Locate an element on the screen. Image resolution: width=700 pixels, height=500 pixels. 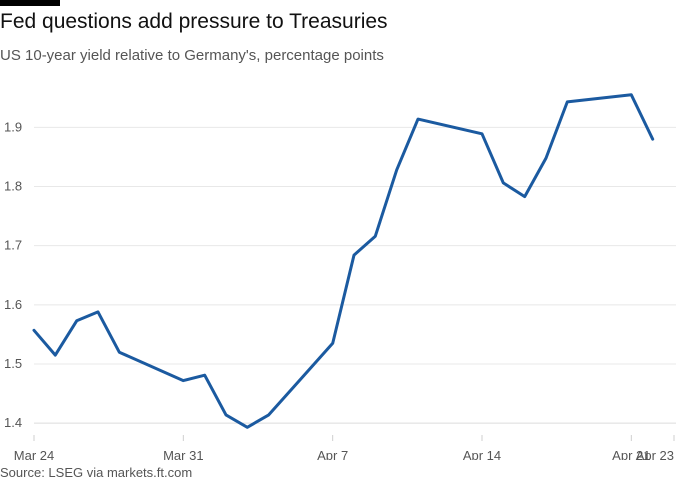
y-tick-label: 1.7 is located at coordinates (13, 245).